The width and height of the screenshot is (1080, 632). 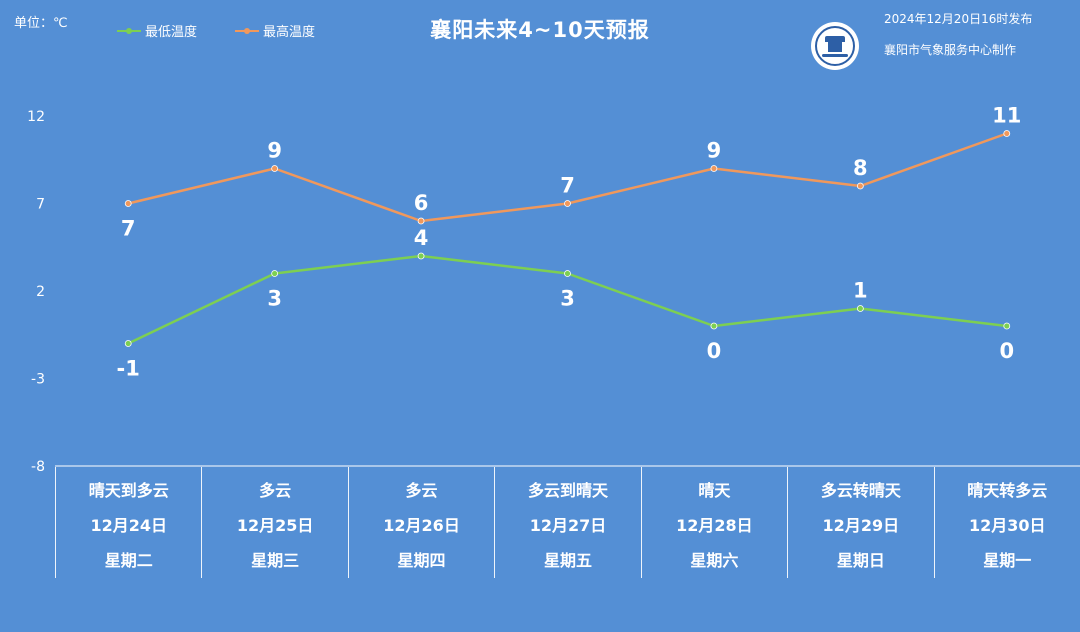 I want to click on day-column: 晴天到多云 12月24日 星期二, so click(x=128, y=522).